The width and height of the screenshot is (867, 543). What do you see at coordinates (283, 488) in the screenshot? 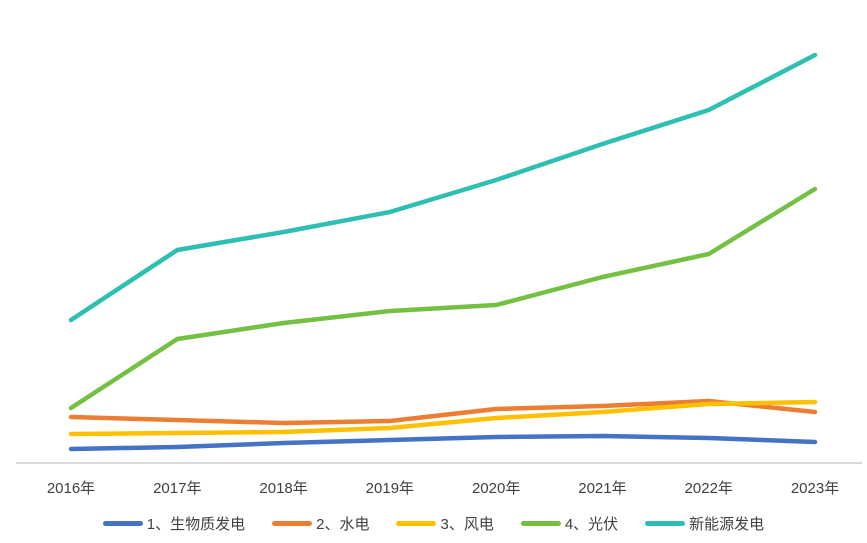
I see `x-axis-label: 2018年` at bounding box center [283, 488].